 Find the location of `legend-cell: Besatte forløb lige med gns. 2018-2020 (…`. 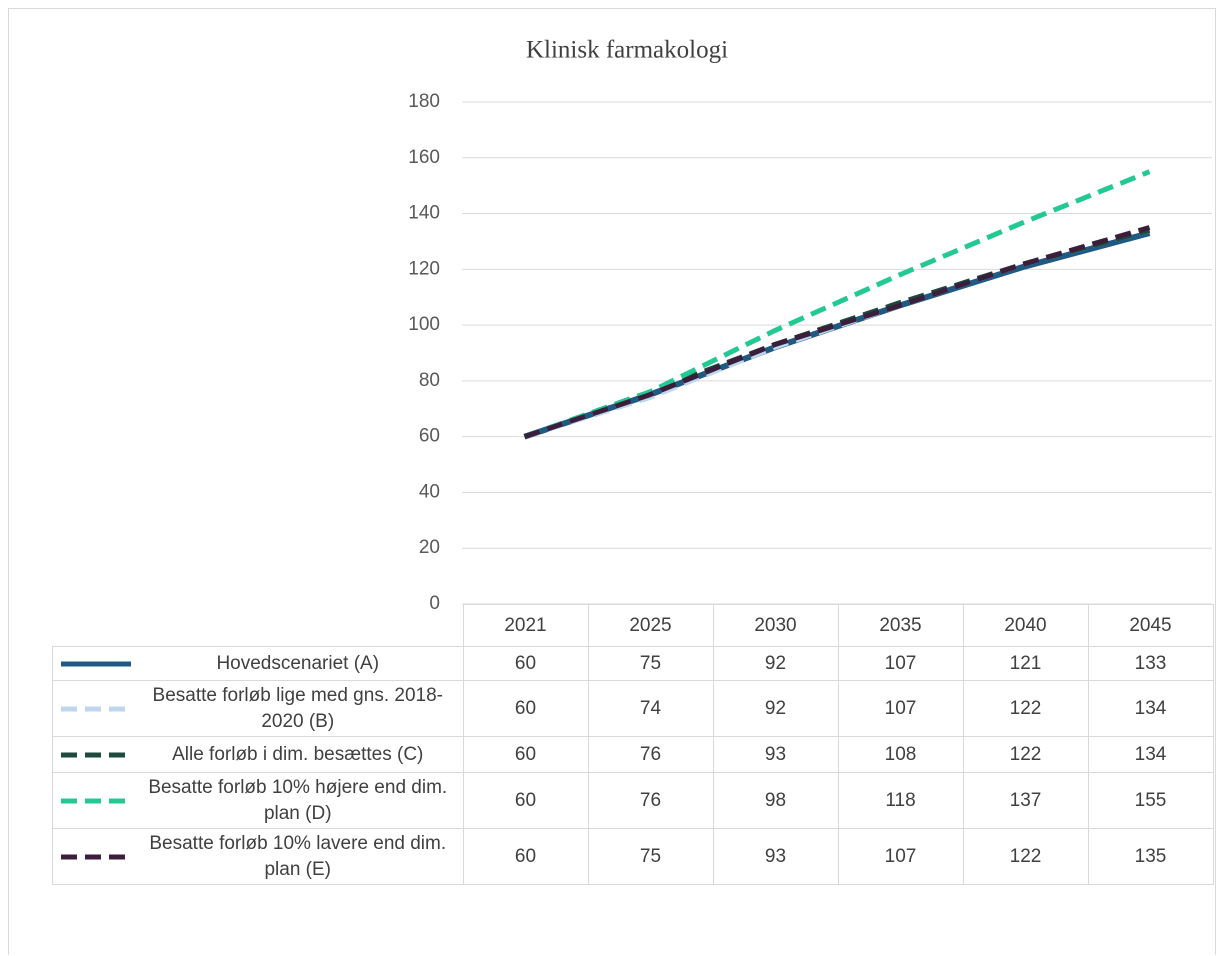

legend-cell: Besatte forløb lige med gns. 2018-2020 (… is located at coordinates (258, 708).